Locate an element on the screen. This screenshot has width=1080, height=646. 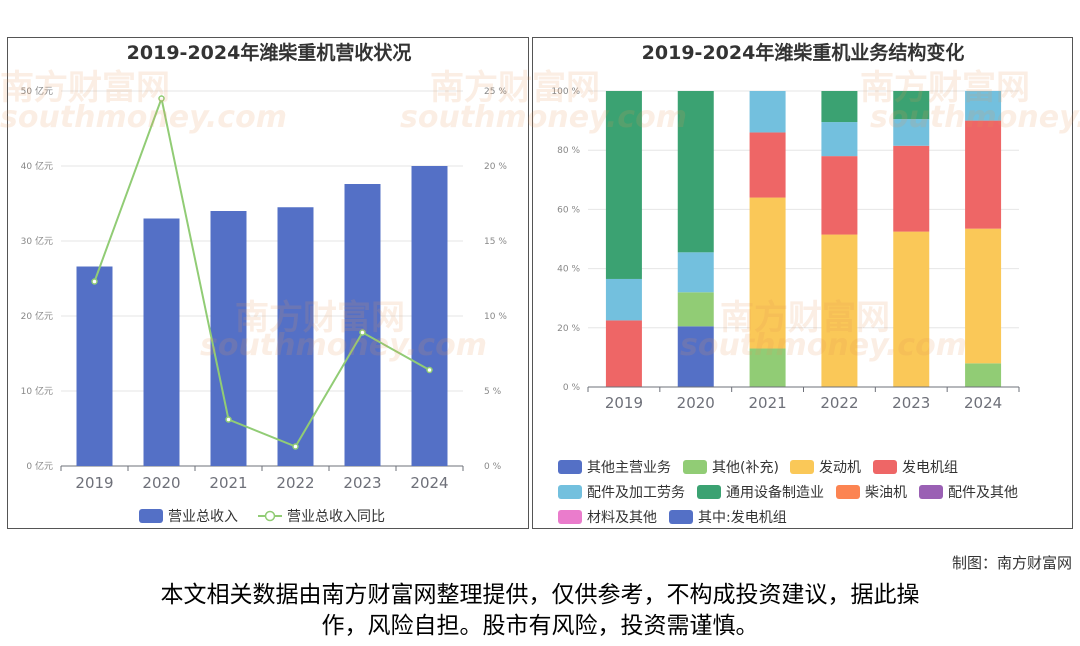
chart-title: 2019-2024年潍柴重机业务结构变化 is located at coordinates (803, 52).